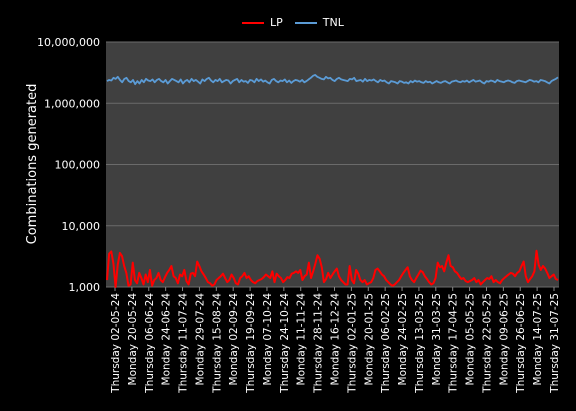 The height and width of the screenshot is (411, 576). I want to click on y-axis-label: Combinations generated, so click(32, 164).